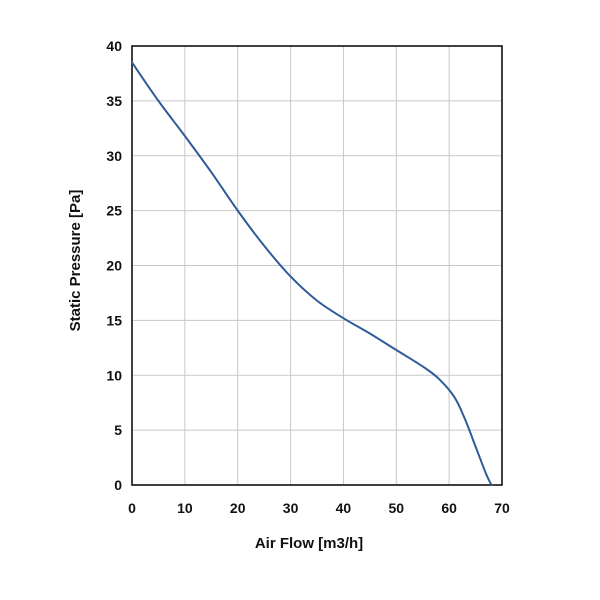  What do you see at coordinates (114, 156) in the screenshot?
I see `y-tick-label: 30` at bounding box center [114, 156].